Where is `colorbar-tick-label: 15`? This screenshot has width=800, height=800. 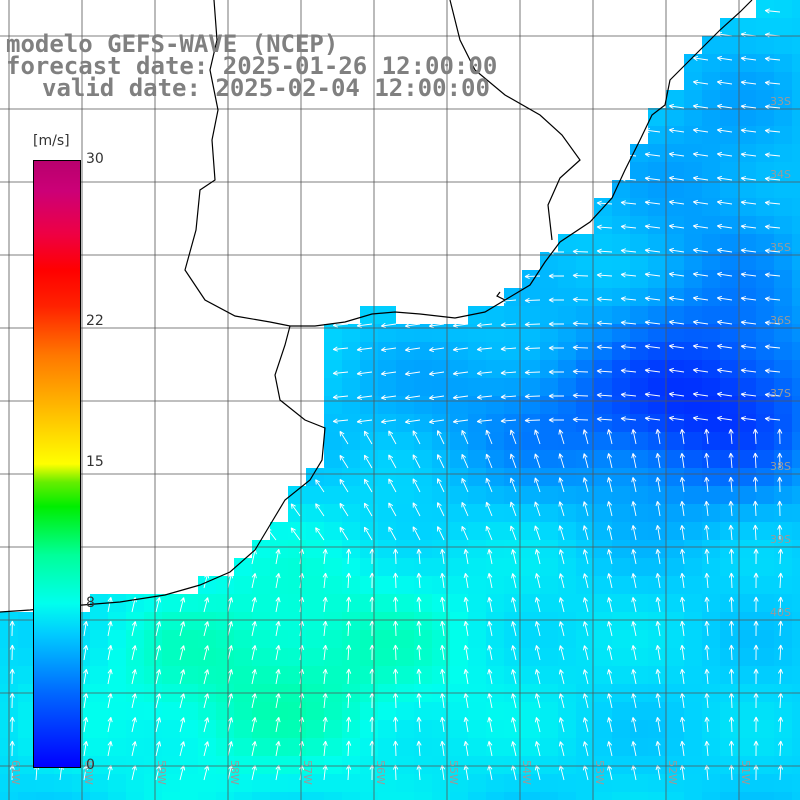 colorbar-tick-label: 15 is located at coordinates (95, 462).